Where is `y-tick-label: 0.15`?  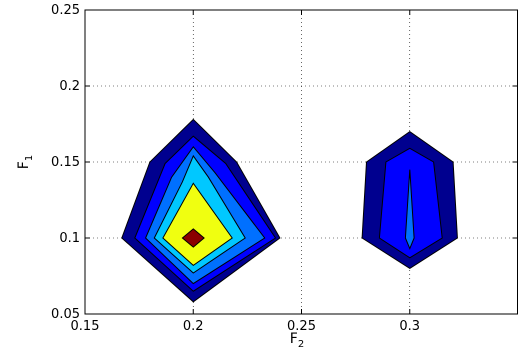
y-tick-label: 0.15 is located at coordinates (65, 162).